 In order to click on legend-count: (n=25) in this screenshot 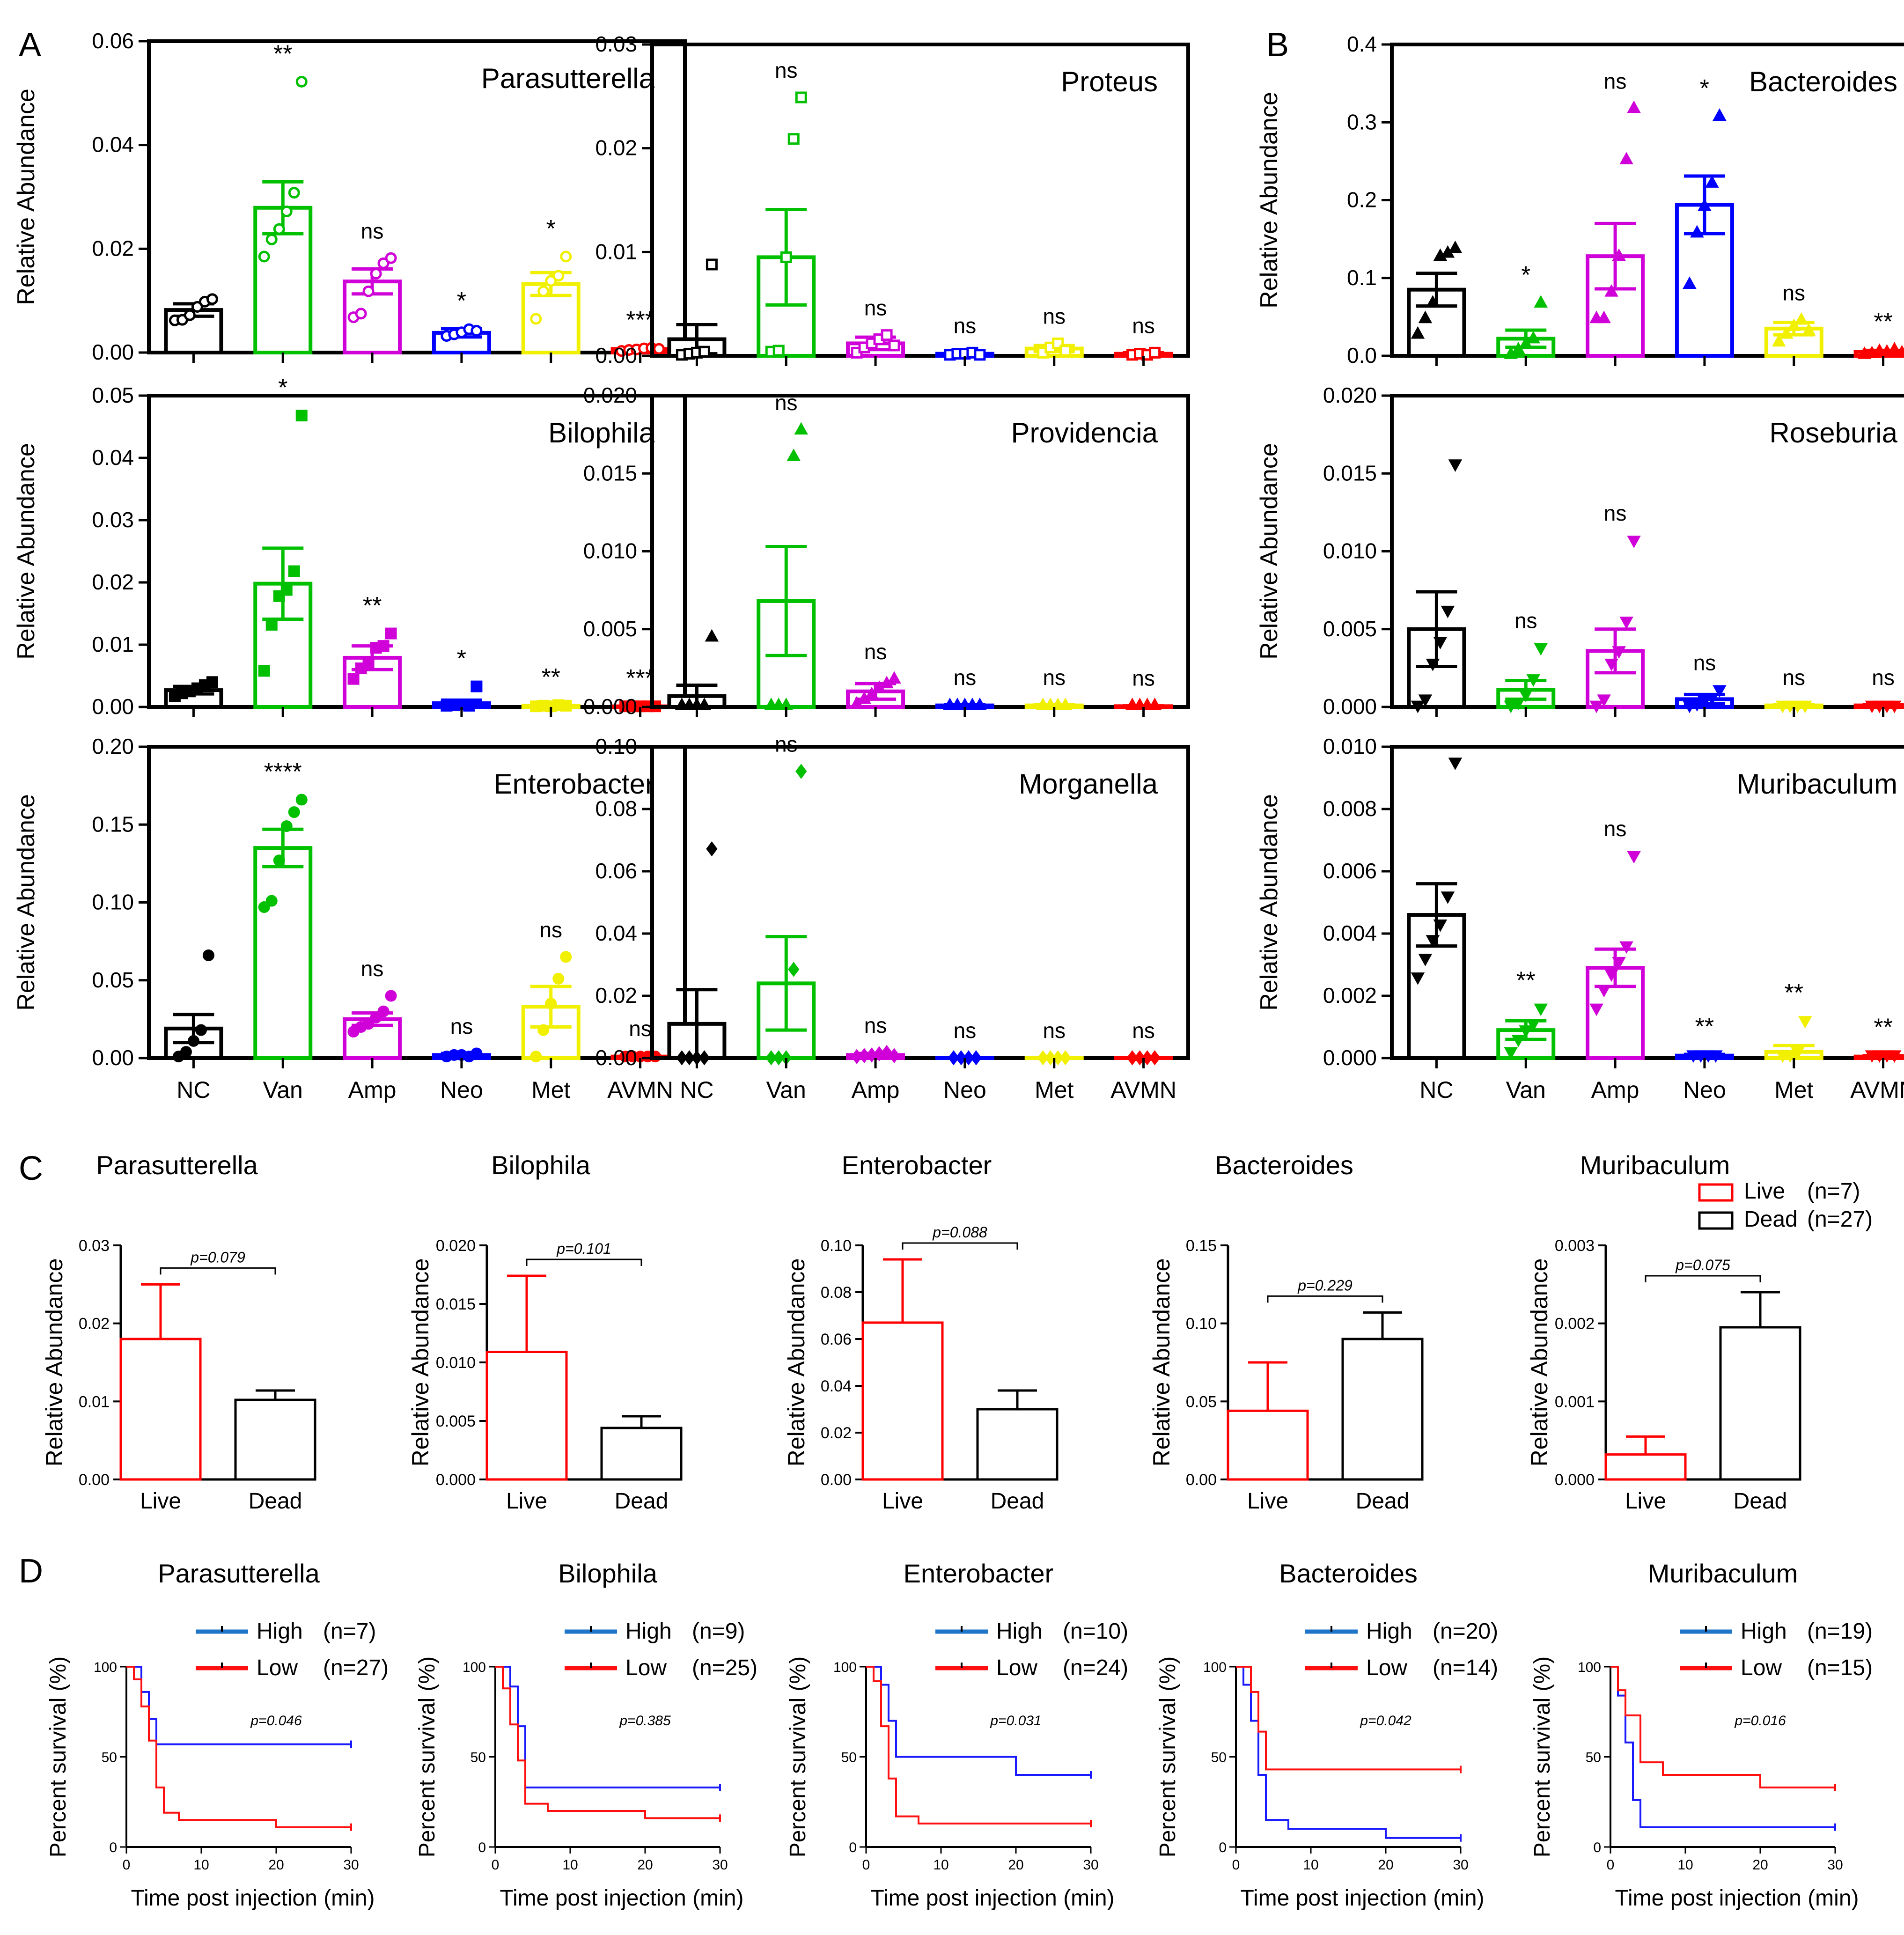, I will do `click(724, 1667)`.